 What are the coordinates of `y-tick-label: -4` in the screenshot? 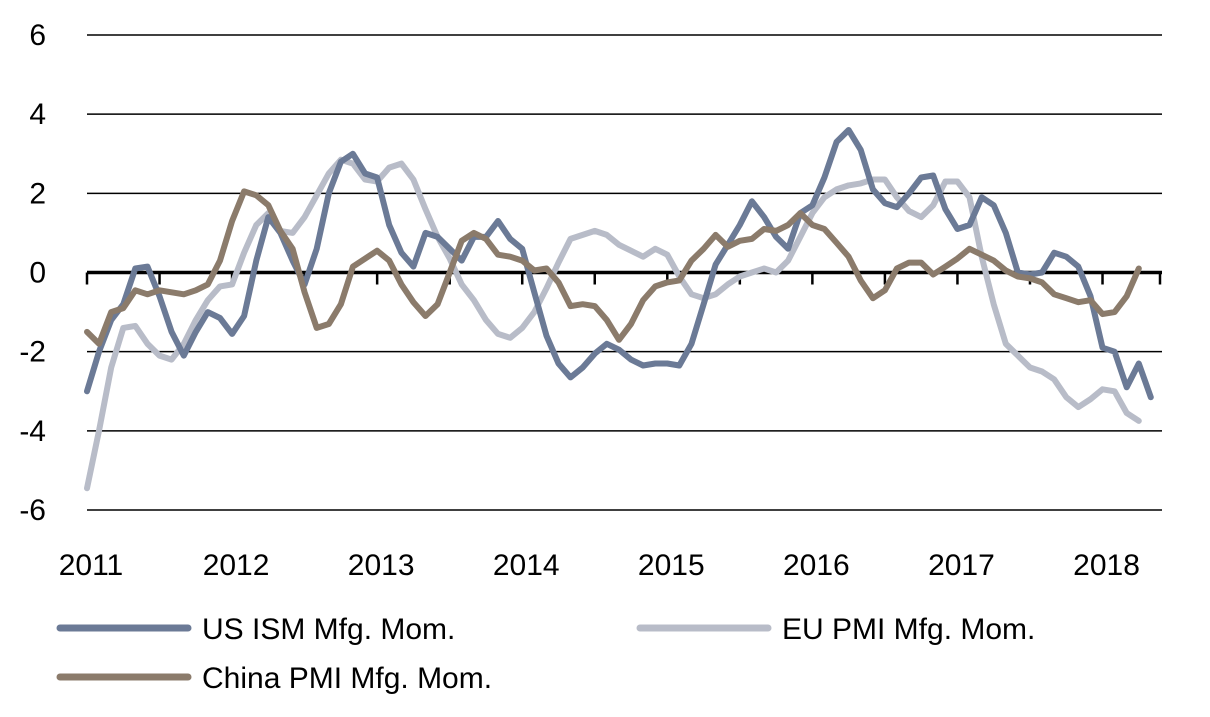 It's located at (32, 431).